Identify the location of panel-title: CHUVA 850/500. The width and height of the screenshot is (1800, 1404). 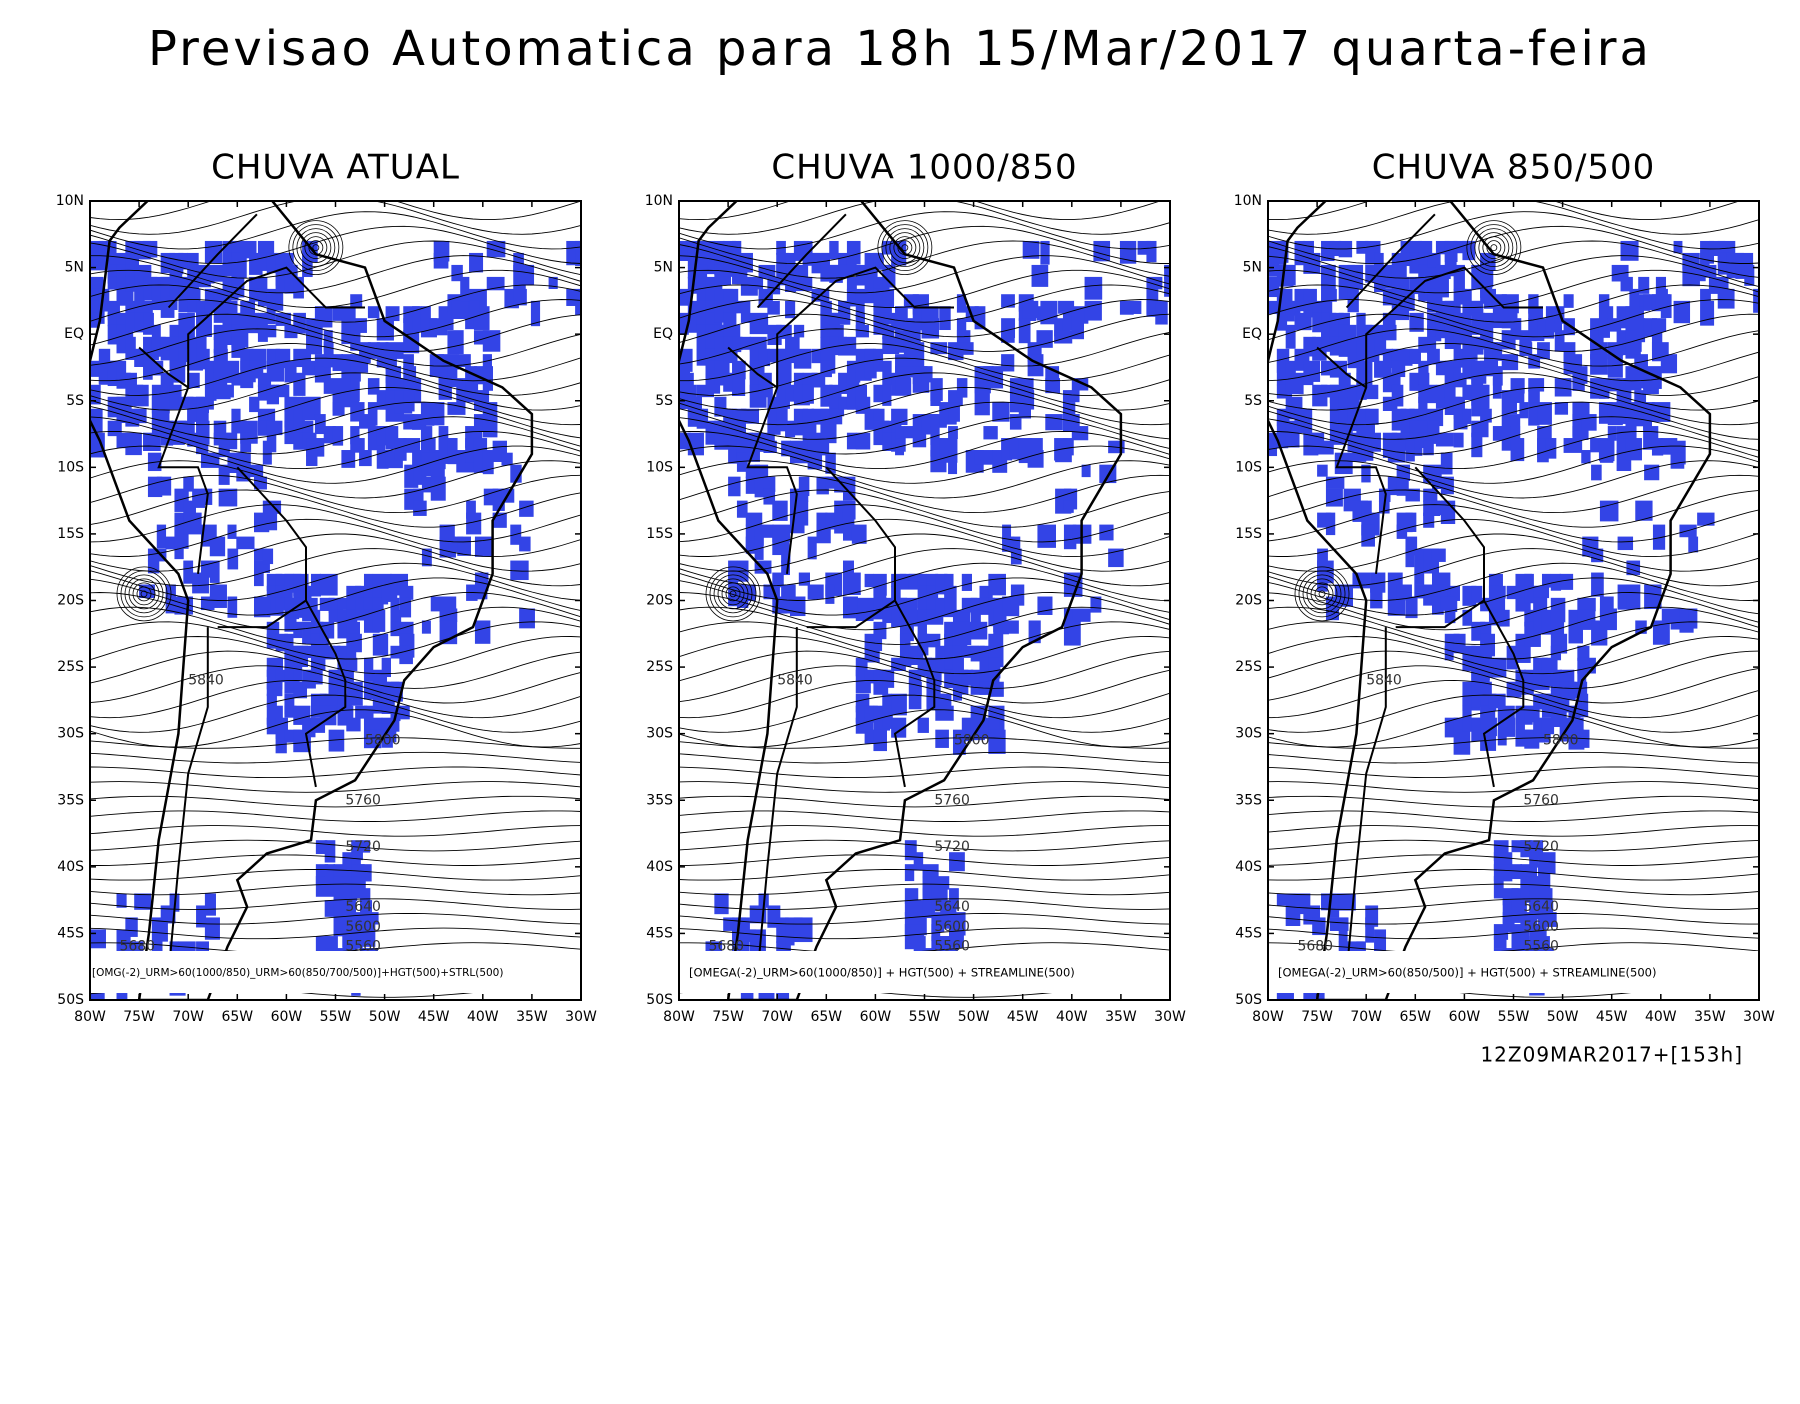
(1514, 168).